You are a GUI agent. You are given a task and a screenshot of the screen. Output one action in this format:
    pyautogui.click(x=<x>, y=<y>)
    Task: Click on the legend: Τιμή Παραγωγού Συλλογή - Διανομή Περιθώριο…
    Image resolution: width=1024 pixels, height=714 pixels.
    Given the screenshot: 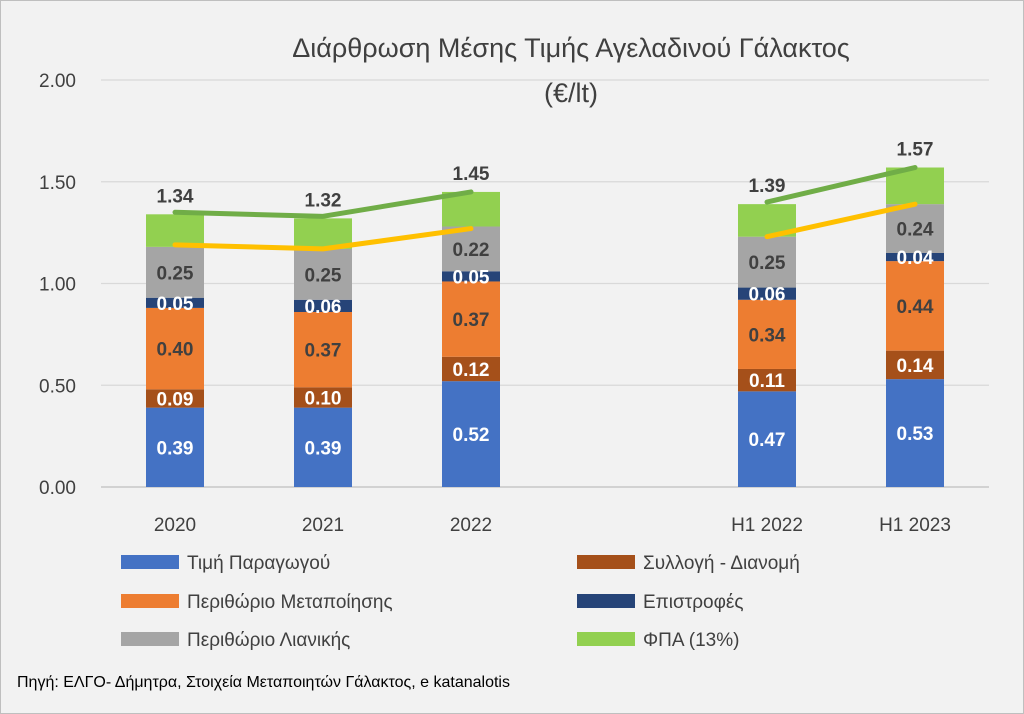 What is the action you would take?
    pyautogui.click(x=460, y=602)
    